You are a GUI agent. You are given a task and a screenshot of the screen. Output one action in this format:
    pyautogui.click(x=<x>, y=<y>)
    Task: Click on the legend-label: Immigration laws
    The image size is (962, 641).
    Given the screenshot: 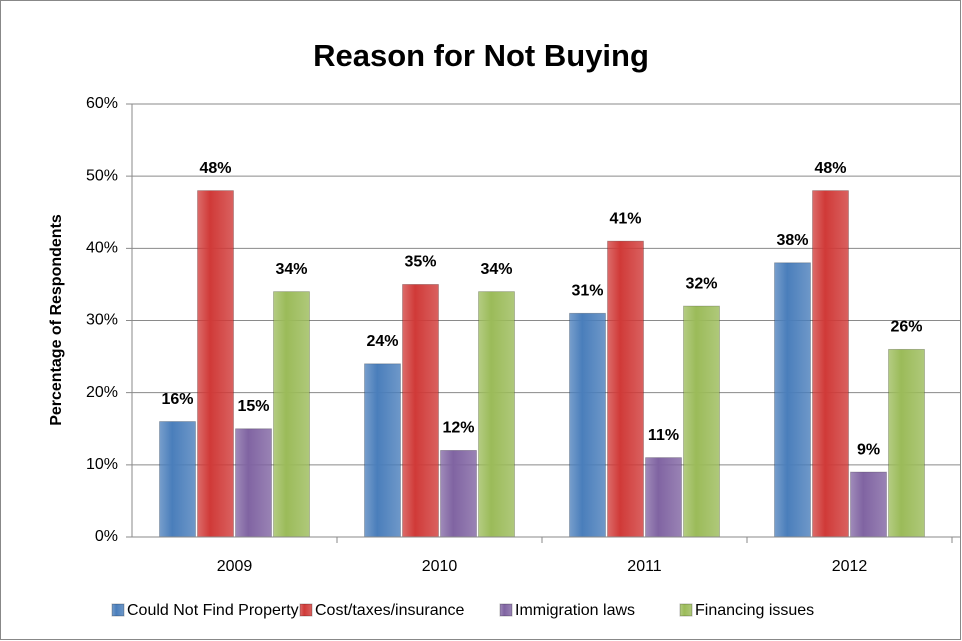 What is the action you would take?
    pyautogui.click(x=575, y=610)
    